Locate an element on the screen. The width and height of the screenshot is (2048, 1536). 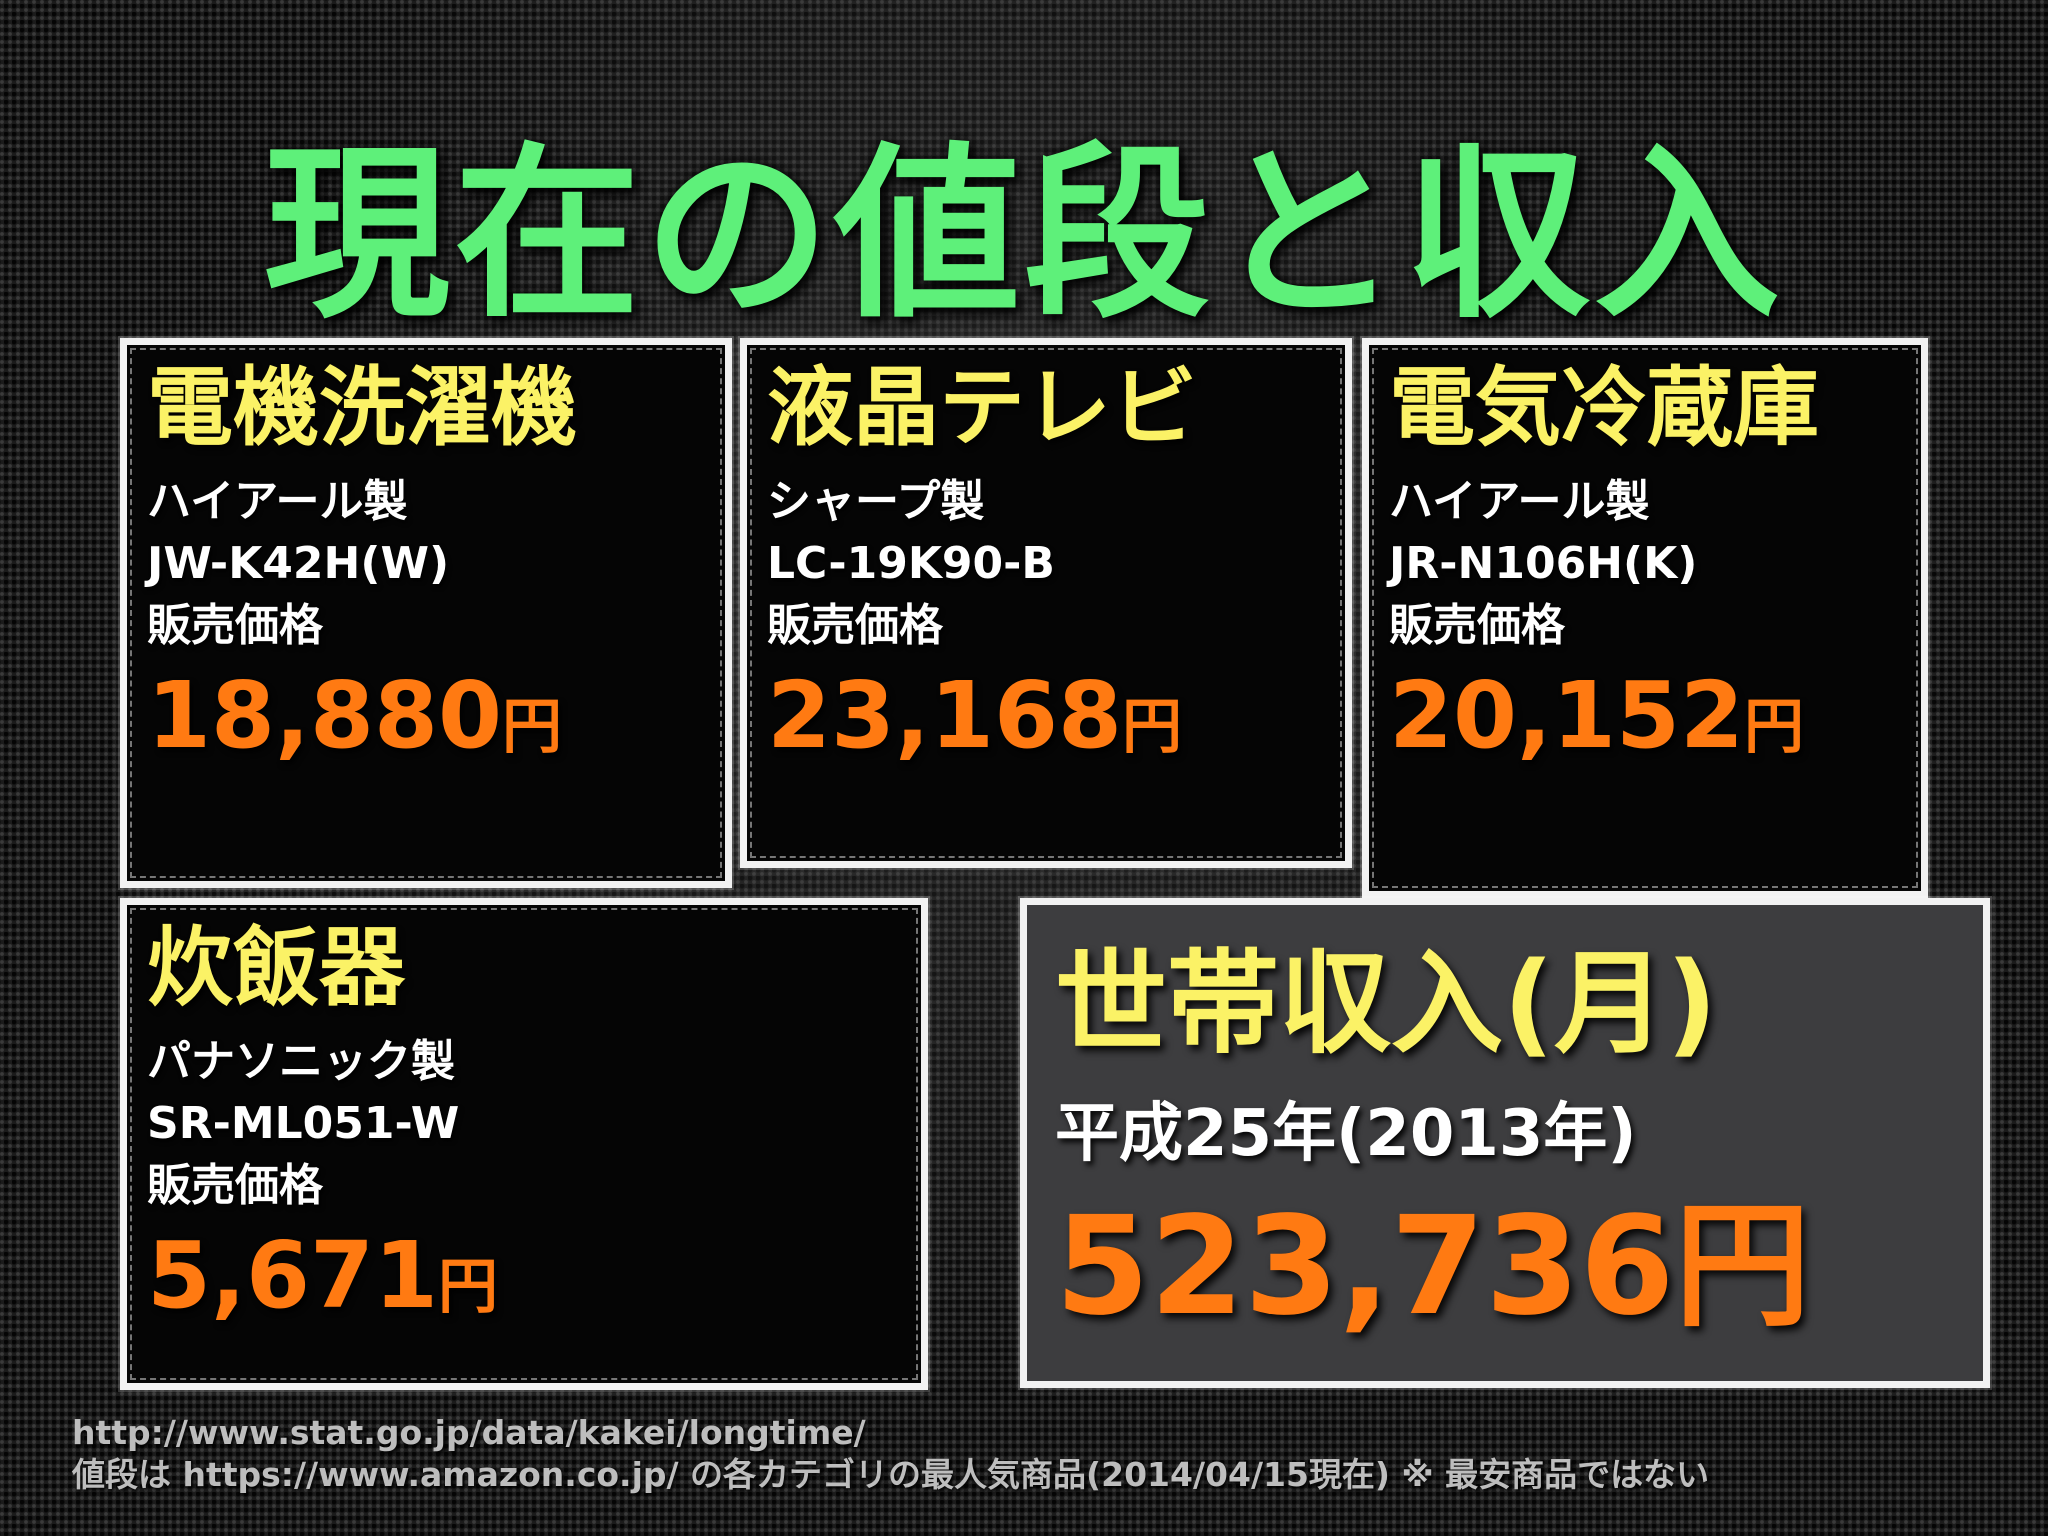
product-category: 電機洗濯機 is located at coordinates (362, 408).